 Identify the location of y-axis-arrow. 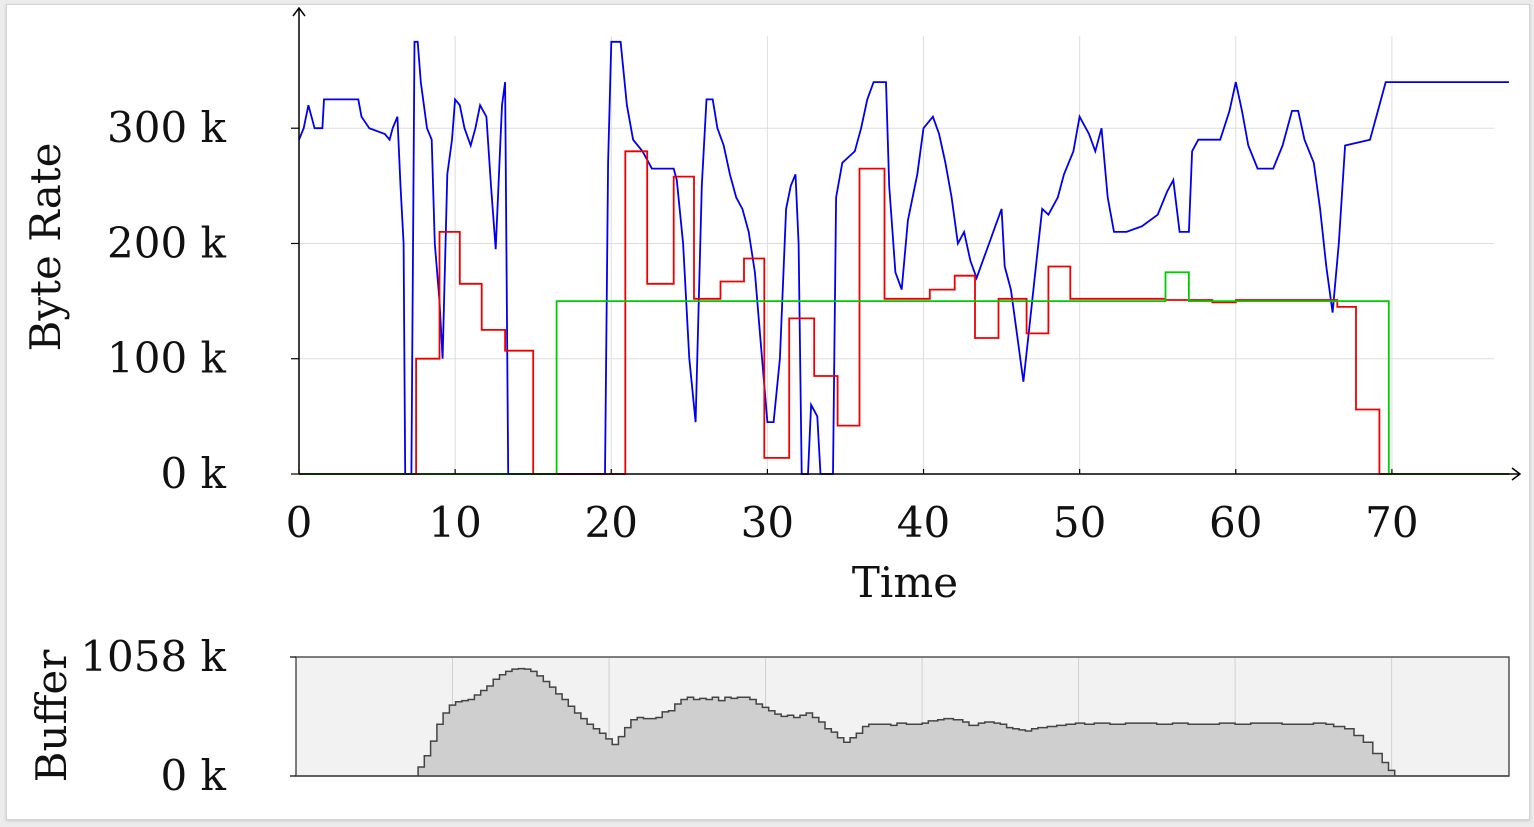
(299, 11).